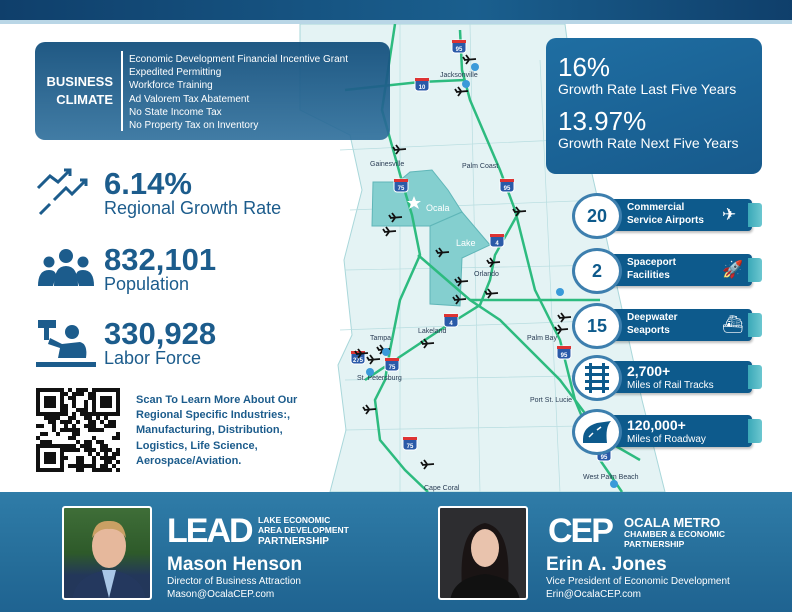  What do you see at coordinates (78, 430) in the screenshot?
I see `qr-code` at bounding box center [78, 430].